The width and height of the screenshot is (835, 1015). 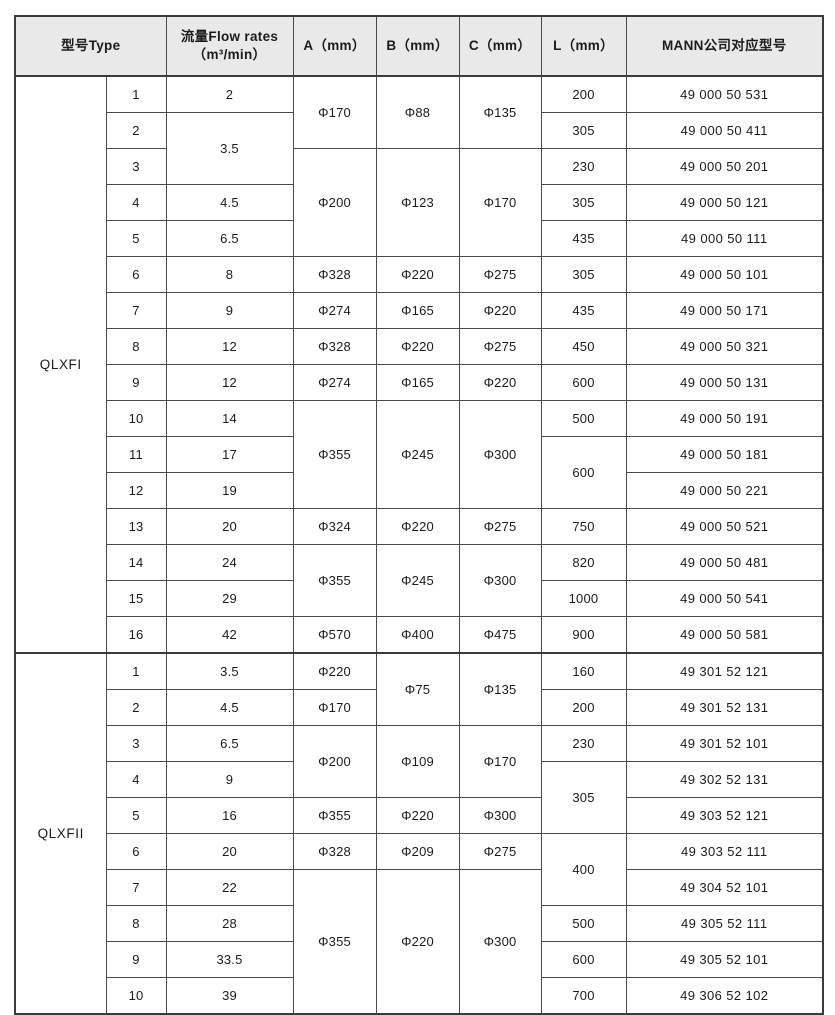 I want to click on row-number: 5, so click(x=136, y=238).